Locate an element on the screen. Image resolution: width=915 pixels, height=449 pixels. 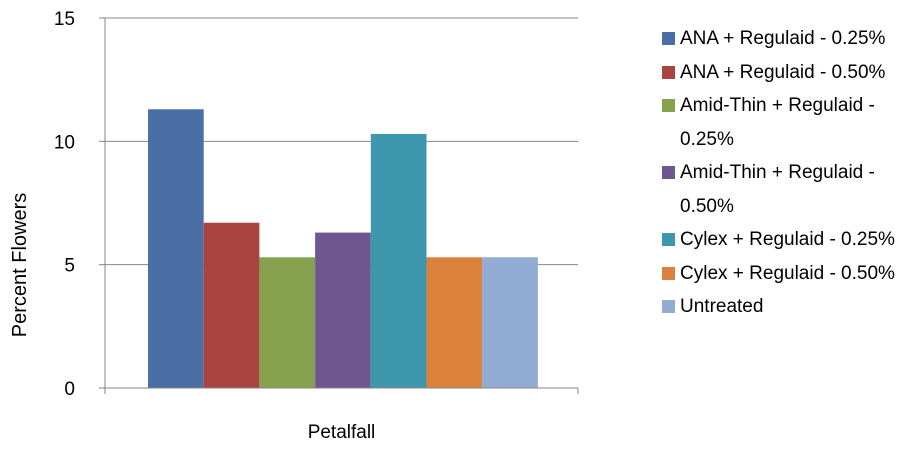
legend-label: Cylex + Regulaid - 0.50% is located at coordinates (787, 273).